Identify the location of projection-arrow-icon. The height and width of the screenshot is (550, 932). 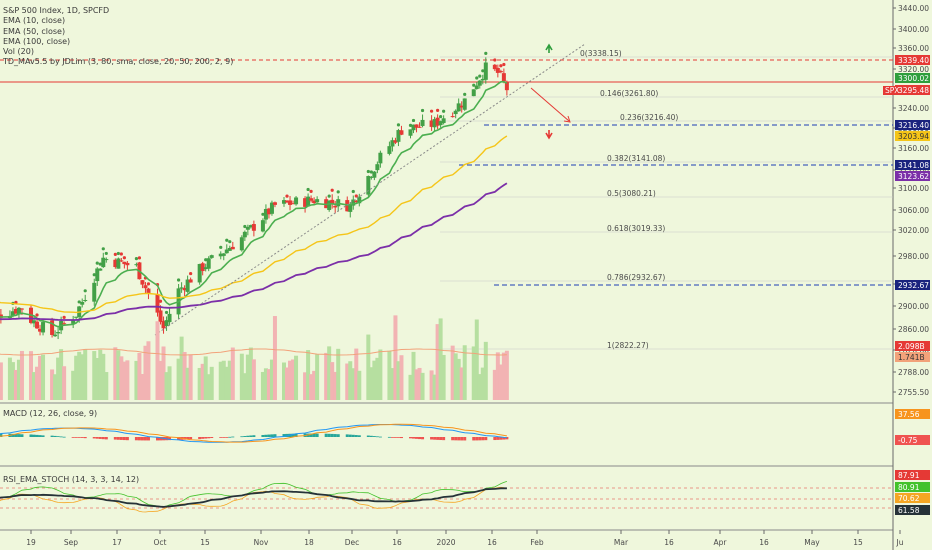
(567, 119).